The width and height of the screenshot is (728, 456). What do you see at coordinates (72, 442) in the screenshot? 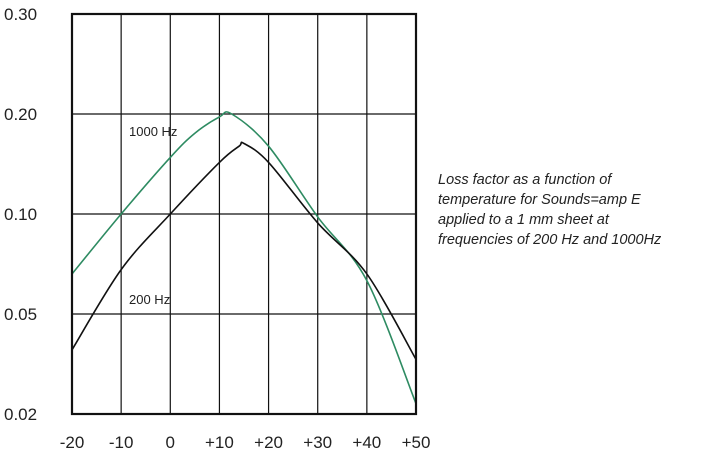
I see `x-tick-label: -20` at bounding box center [72, 442].